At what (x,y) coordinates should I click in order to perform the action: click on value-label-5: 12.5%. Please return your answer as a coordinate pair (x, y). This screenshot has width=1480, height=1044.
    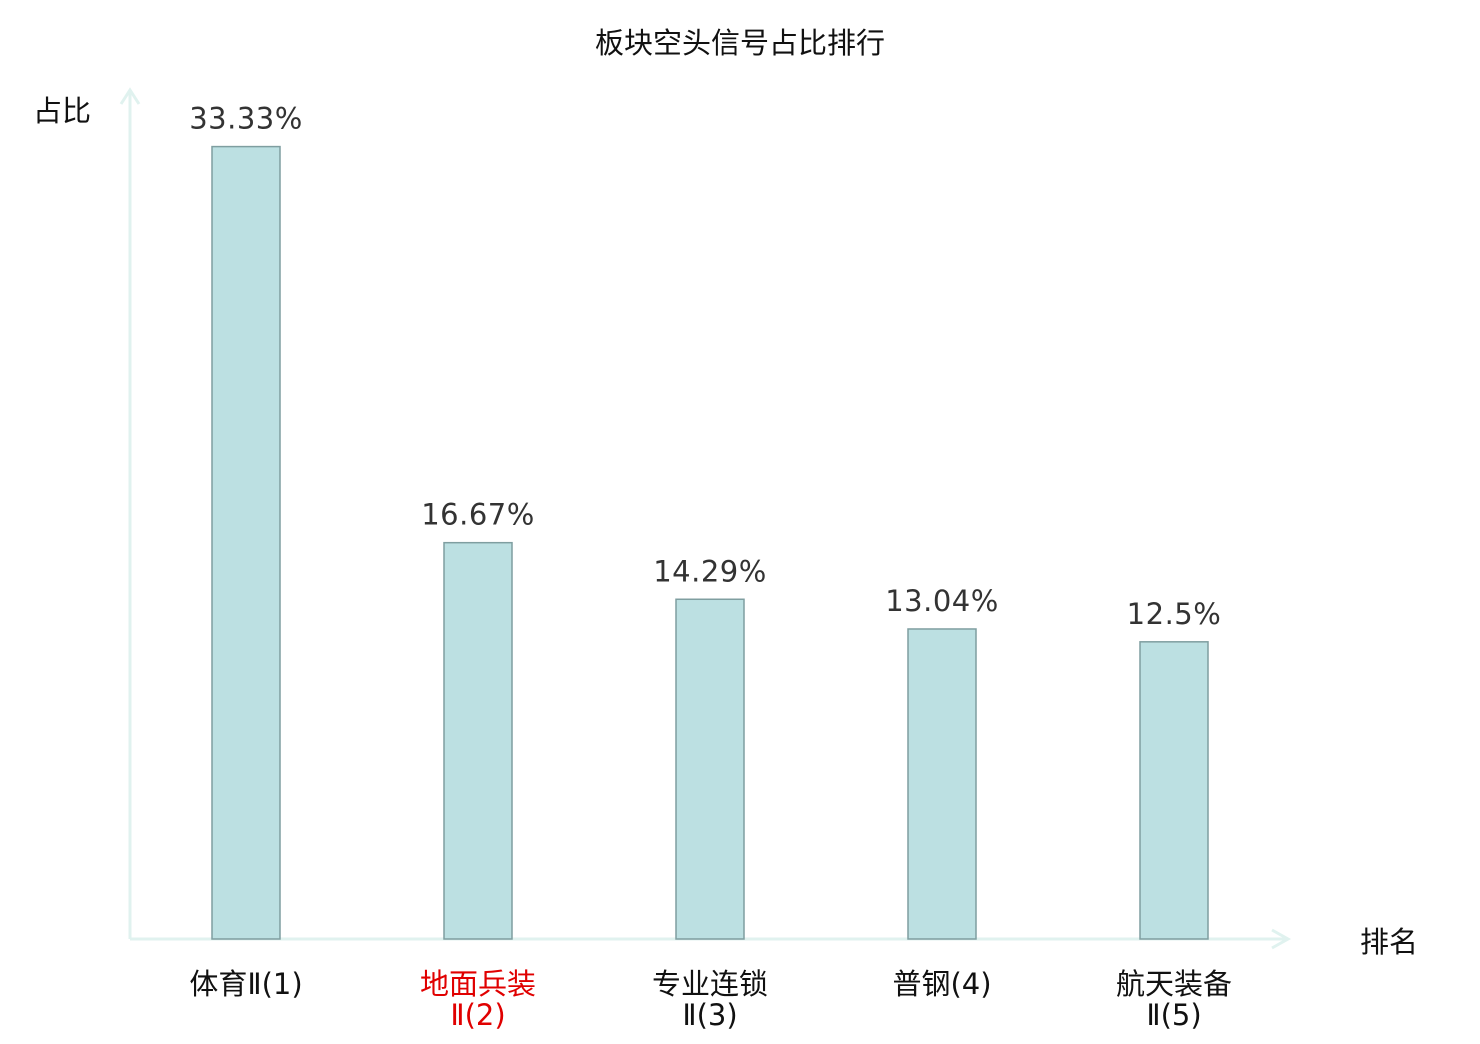
    Looking at the image, I should click on (1174, 614).